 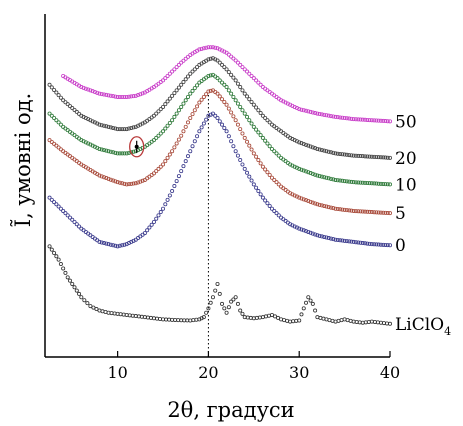 What do you see at coordinates (230, 410) in the screenshot?
I see `x-axis-title: 2θ, градуси` at bounding box center [230, 410].